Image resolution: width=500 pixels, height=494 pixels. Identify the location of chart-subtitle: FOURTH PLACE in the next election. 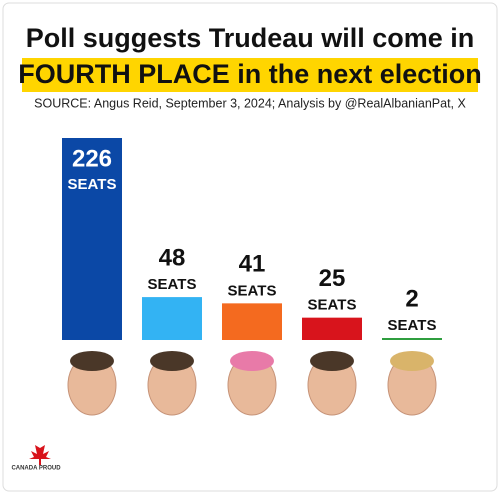
(250, 74).